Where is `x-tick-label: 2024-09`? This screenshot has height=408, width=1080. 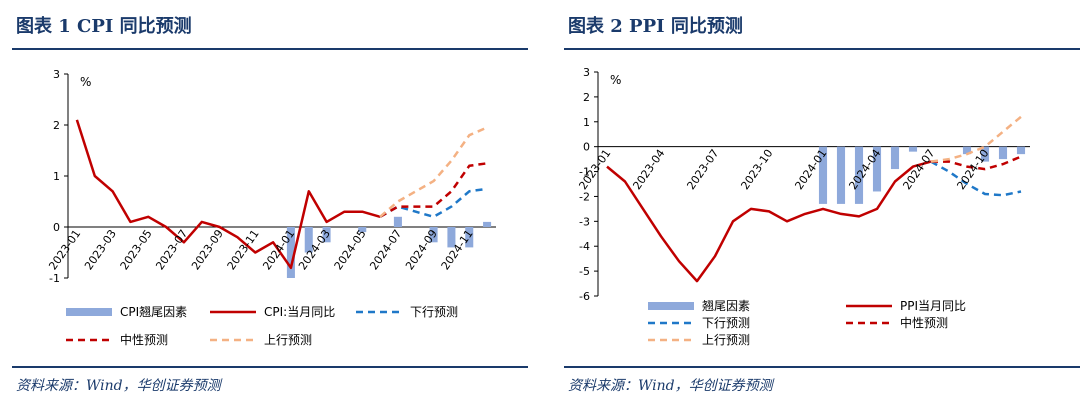 x-tick-label: 2024-09 is located at coordinates (421, 249).